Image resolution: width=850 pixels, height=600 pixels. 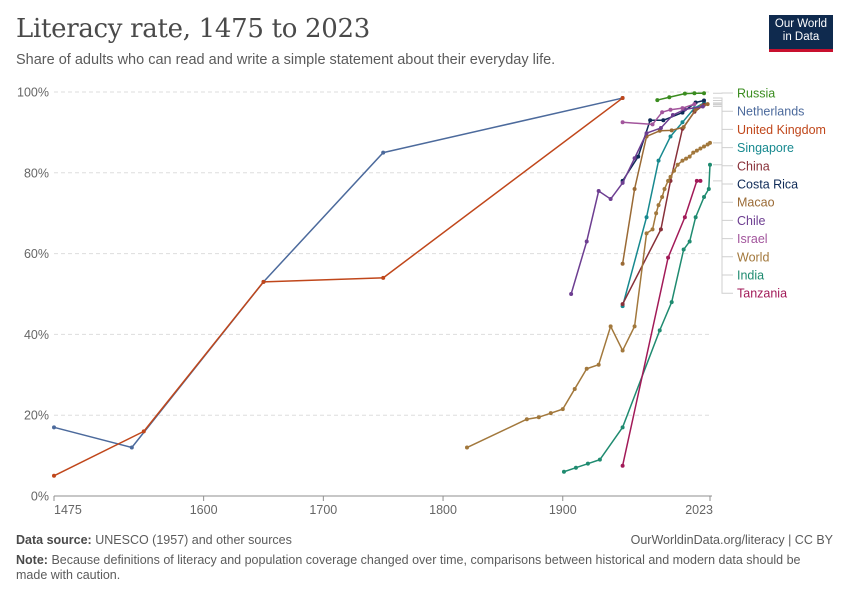 What do you see at coordinates (36, 254) in the screenshot?
I see `y-tick-label: 60%` at bounding box center [36, 254].